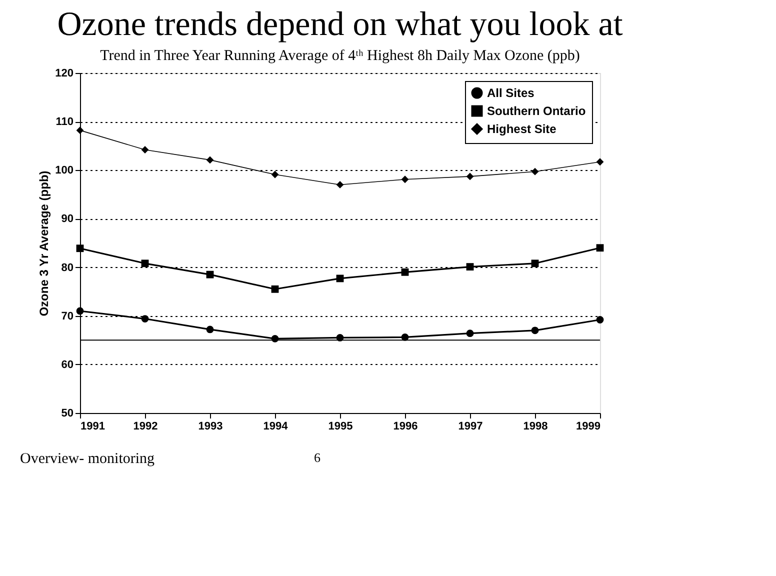  Describe the element at coordinates (340, 24) in the screenshot. I see `chart-title: Ozone trends depend on what you look at` at that location.